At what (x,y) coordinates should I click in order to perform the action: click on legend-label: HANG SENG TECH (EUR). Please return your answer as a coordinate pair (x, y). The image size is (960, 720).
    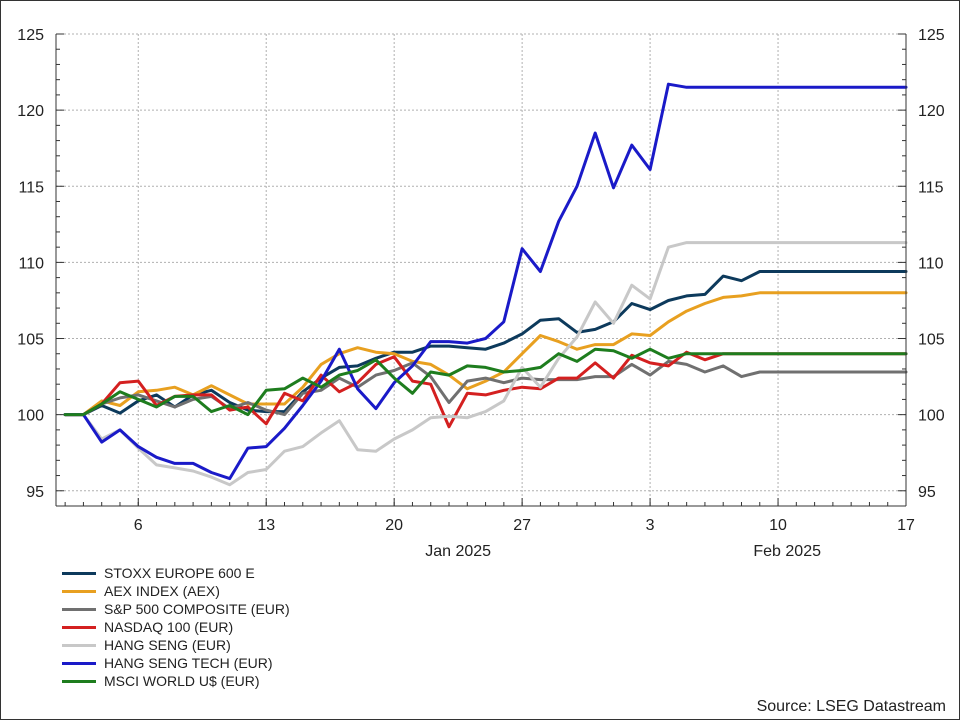
    Looking at the image, I should click on (188, 663).